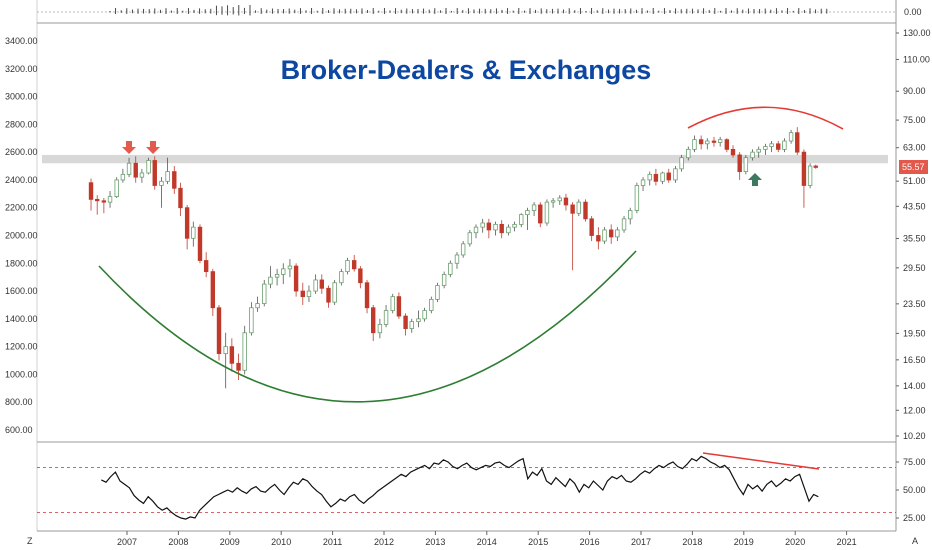 The image size is (932, 550). Describe the element at coordinates (178, 542) in the screenshot. I see `x-tick-label: 2008` at that location.